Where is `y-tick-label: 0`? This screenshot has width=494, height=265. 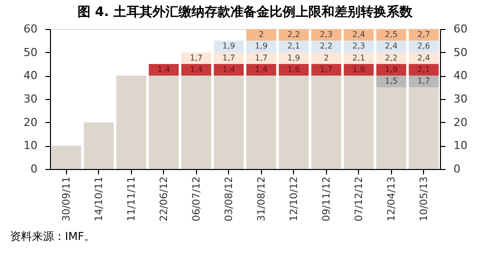
y-tick-label: 0 is located at coordinates (34, 169).